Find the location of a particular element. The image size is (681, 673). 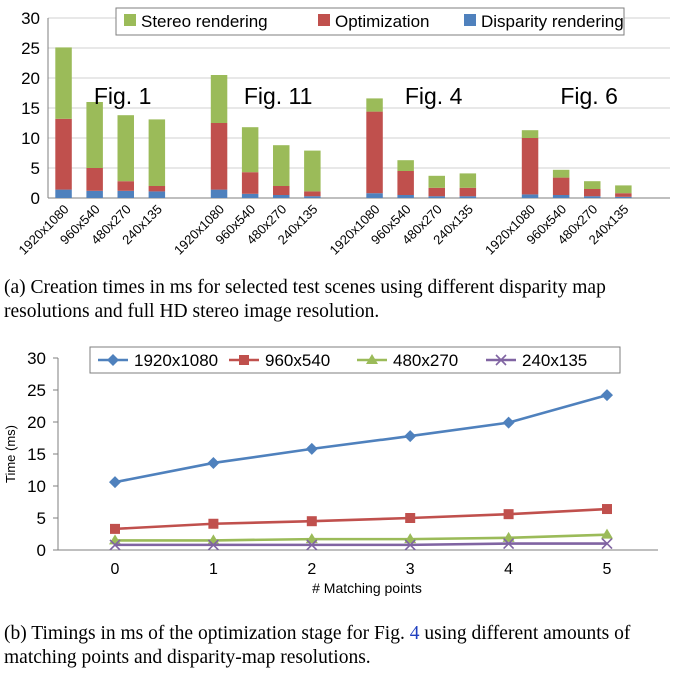

y-tick-label: 10 is located at coordinates (36, 486).